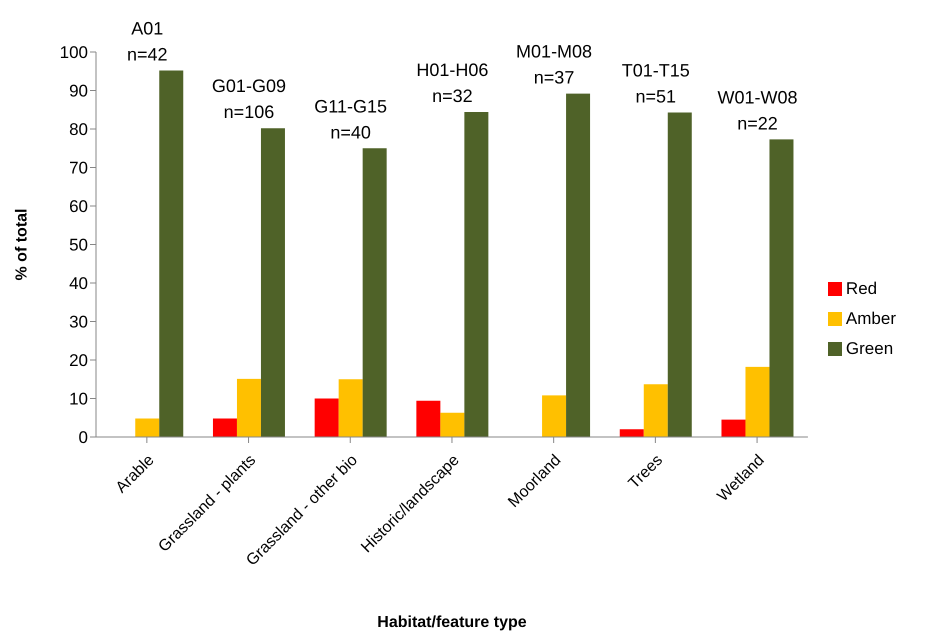 This screenshot has height=637, width=926. What do you see at coordinates (22, 244) in the screenshot?
I see `y-axis-title: % of total` at bounding box center [22, 244].